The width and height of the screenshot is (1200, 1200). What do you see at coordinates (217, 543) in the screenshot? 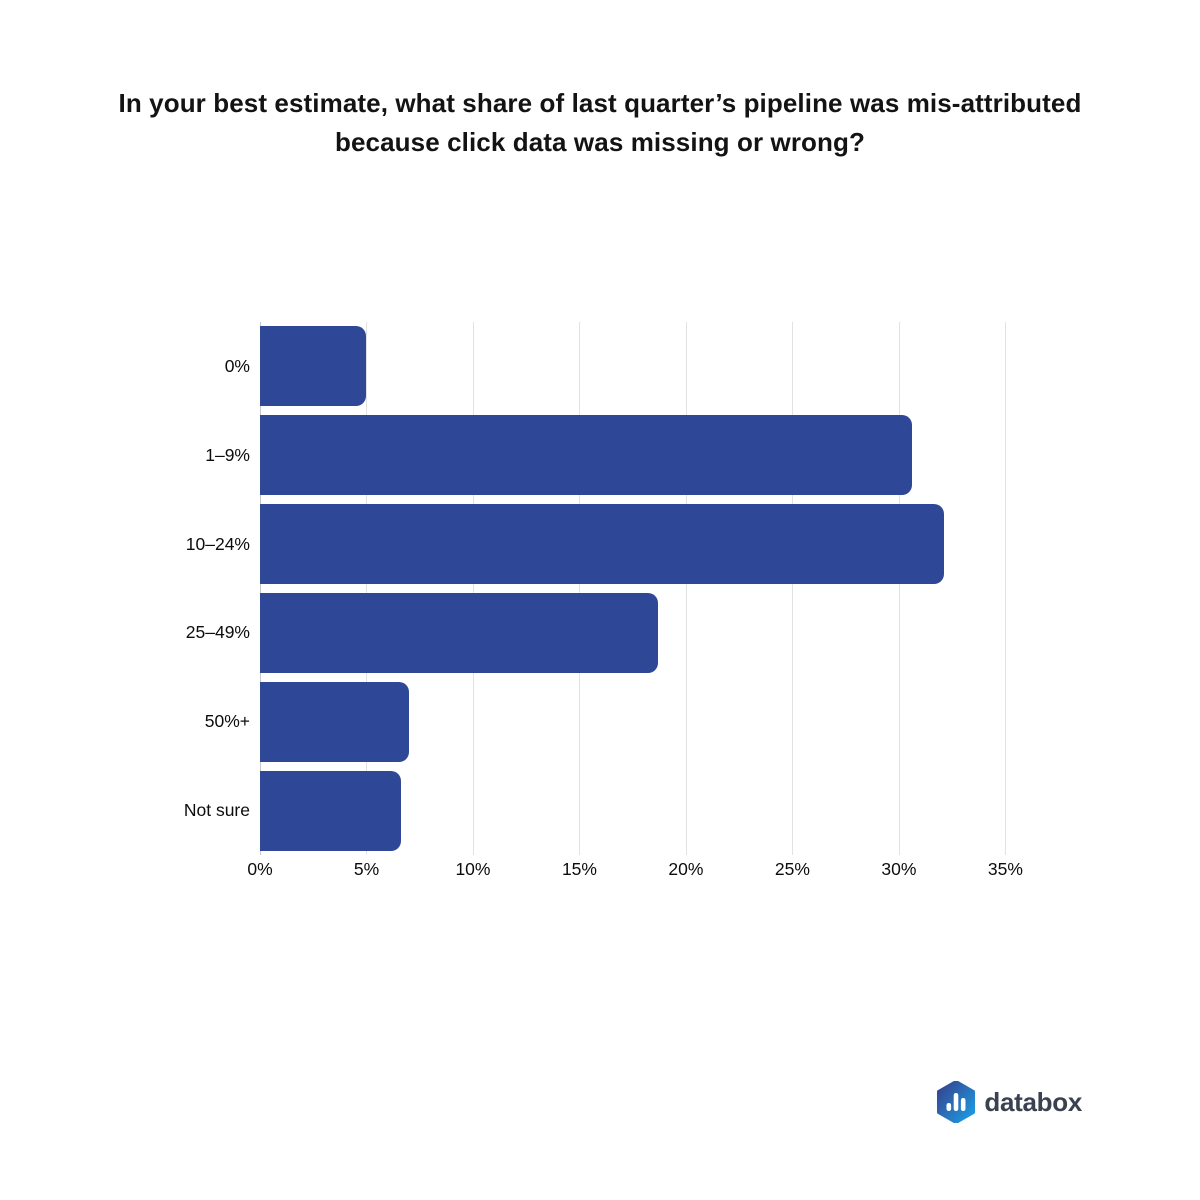
I see `category-label: 10–24%` at bounding box center [217, 543].